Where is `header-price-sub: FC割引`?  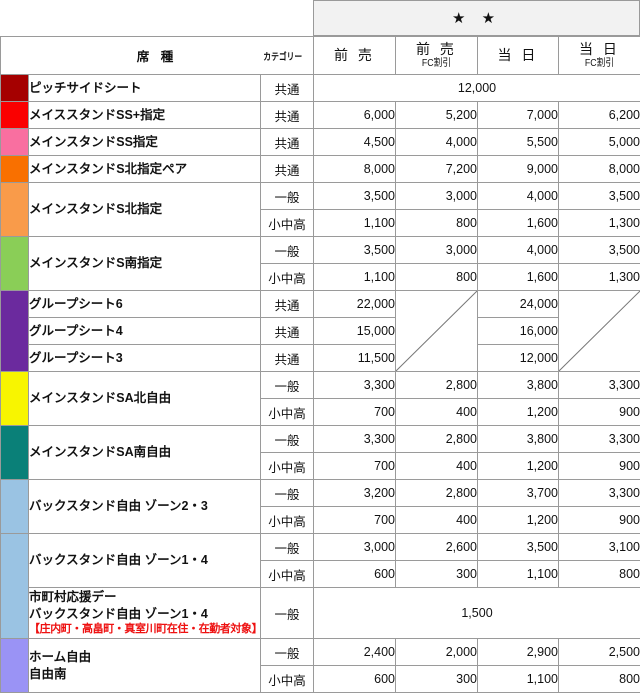
header-price-sub: FC割引 is located at coordinates (436, 63).